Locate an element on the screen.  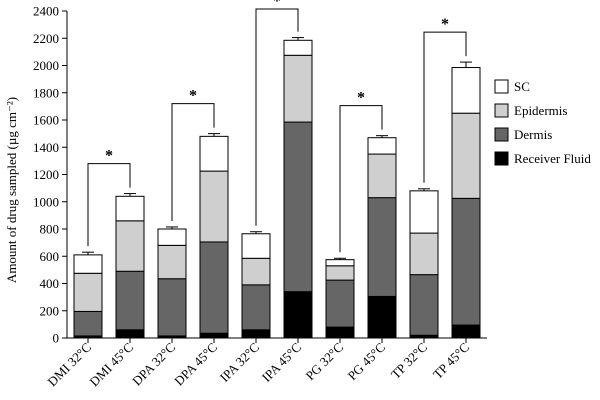
x-category-label: PG 32°C is located at coordinates (324, 362).